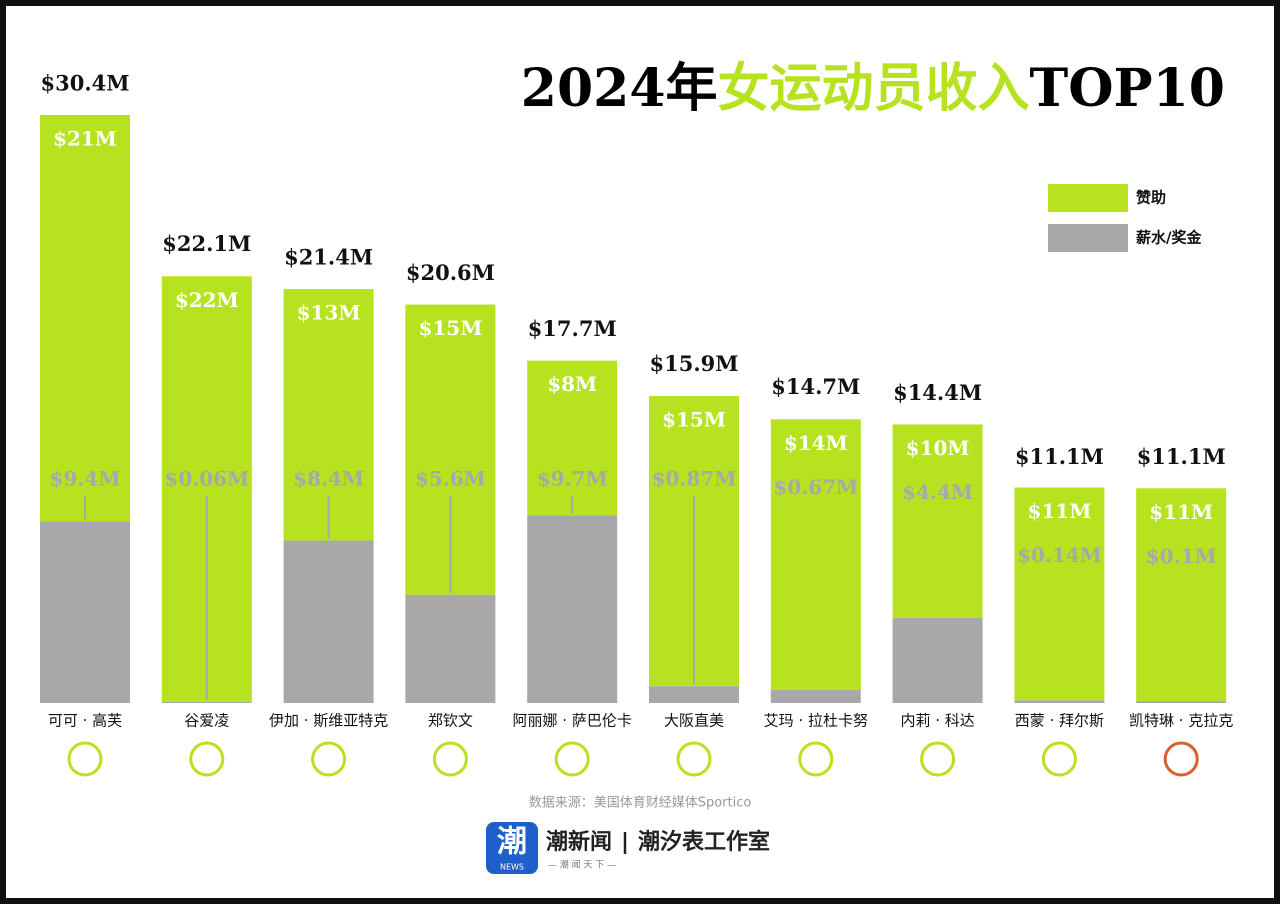 The image size is (1280, 904). I want to click on total-label: $17.7M, so click(572, 328).